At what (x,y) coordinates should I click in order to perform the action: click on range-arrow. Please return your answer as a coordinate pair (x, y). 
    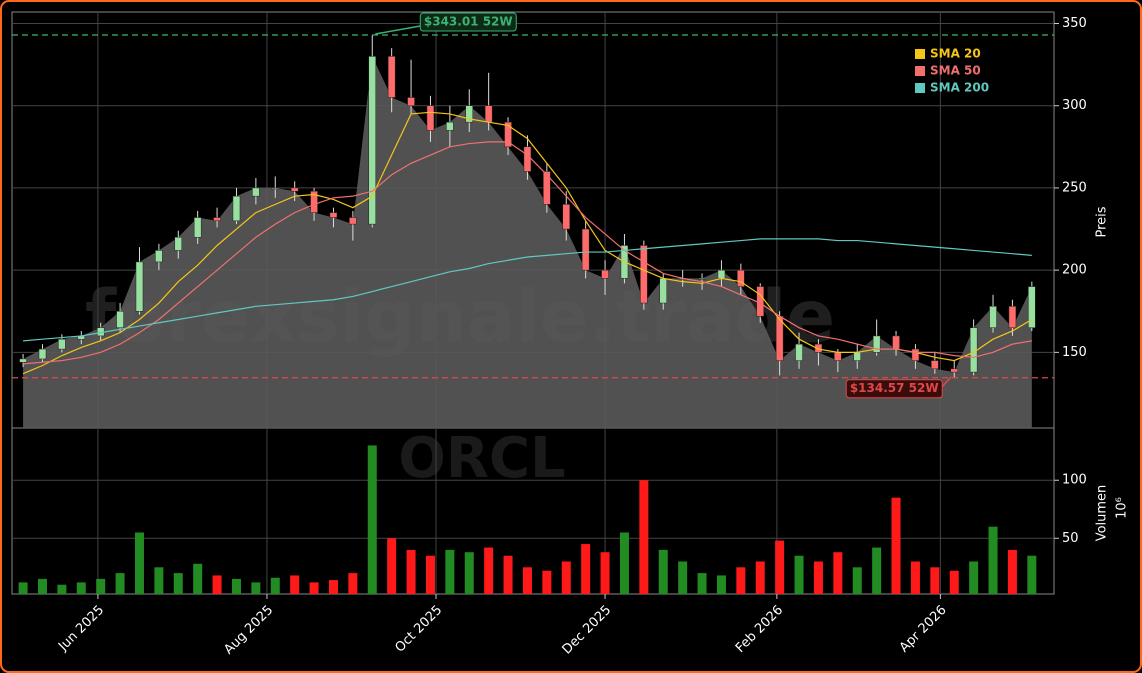
    Looking at the image, I should click on (946, 382).